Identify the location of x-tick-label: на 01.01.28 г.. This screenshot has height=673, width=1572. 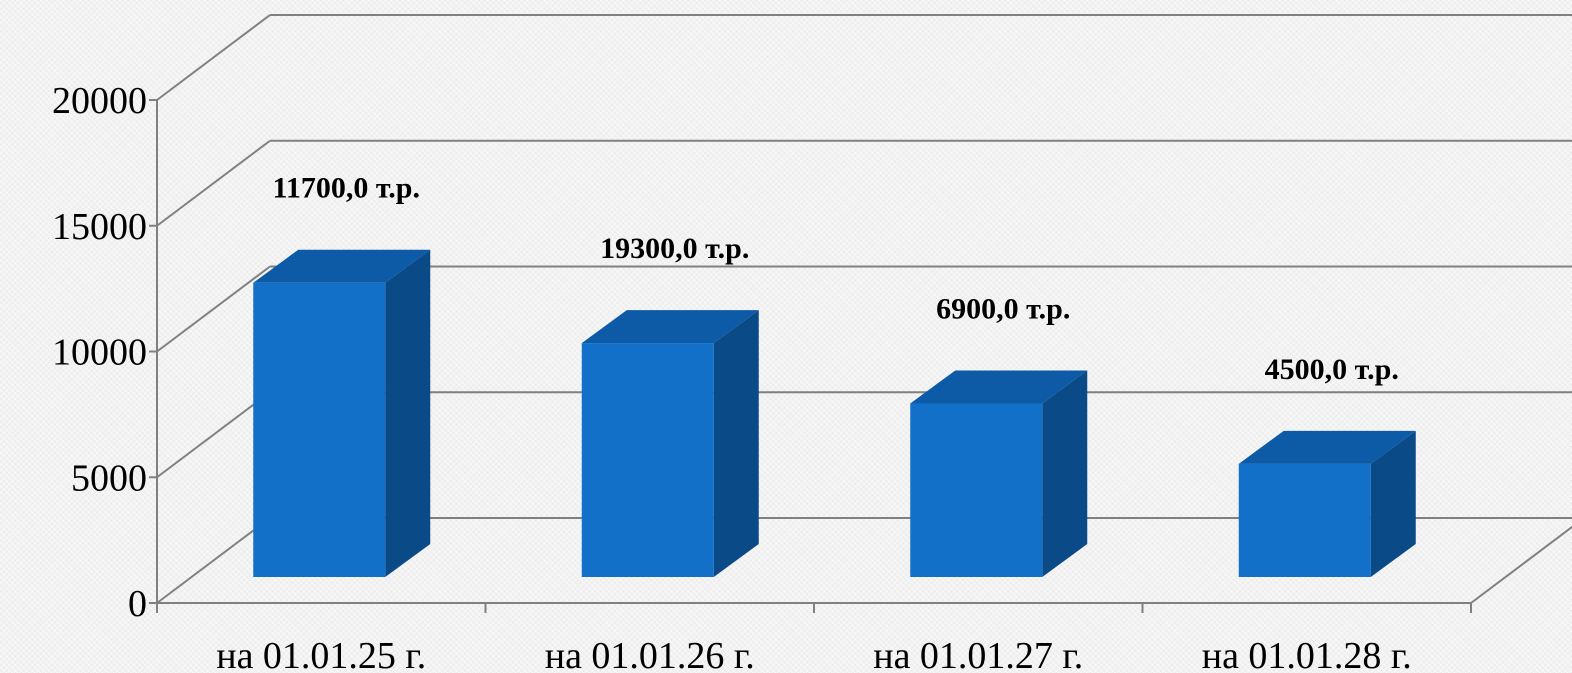
(1307, 654).